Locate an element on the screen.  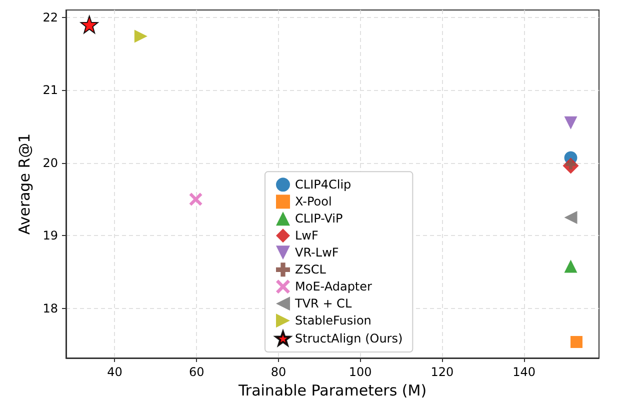
x-tick-label: 40 is located at coordinates (114, 372).